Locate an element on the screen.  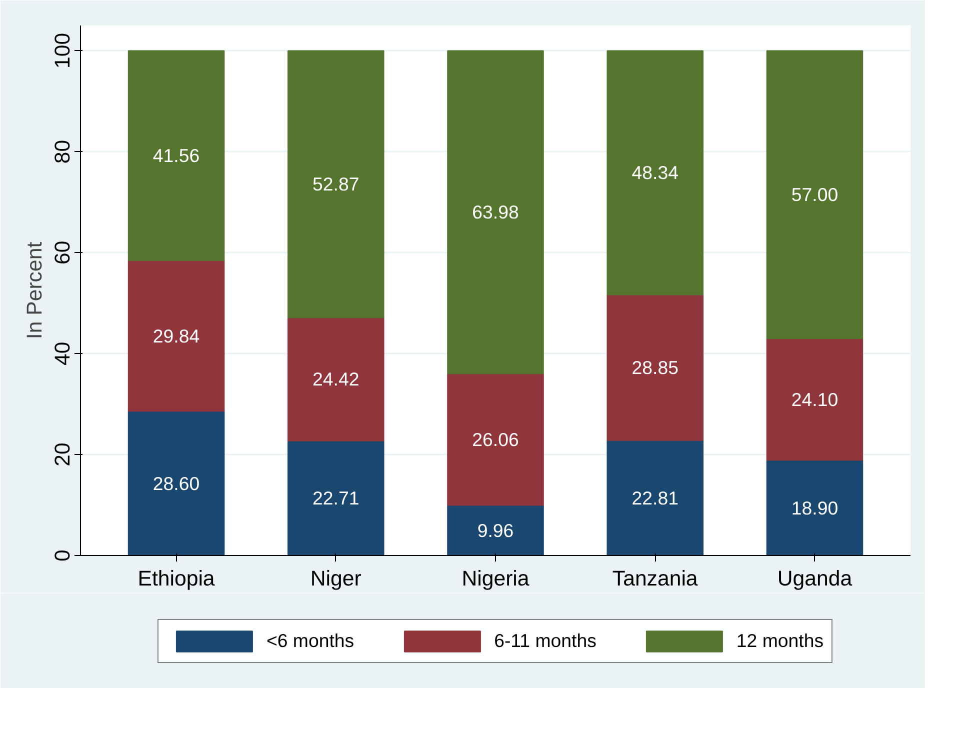
y-tick-label: 100 is located at coordinates (62, 50).